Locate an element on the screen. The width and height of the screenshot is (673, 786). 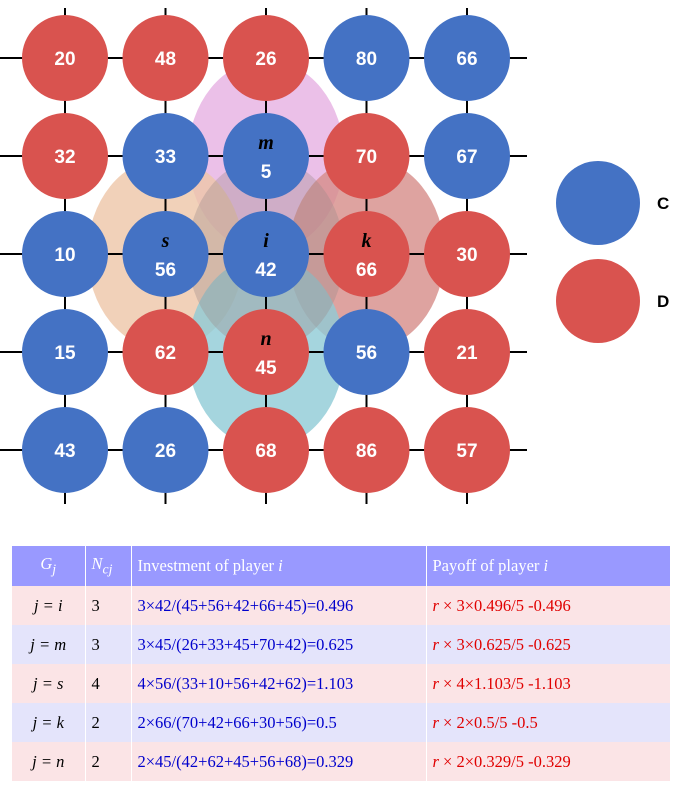
player-node: 66 is located at coordinates (467, 58).